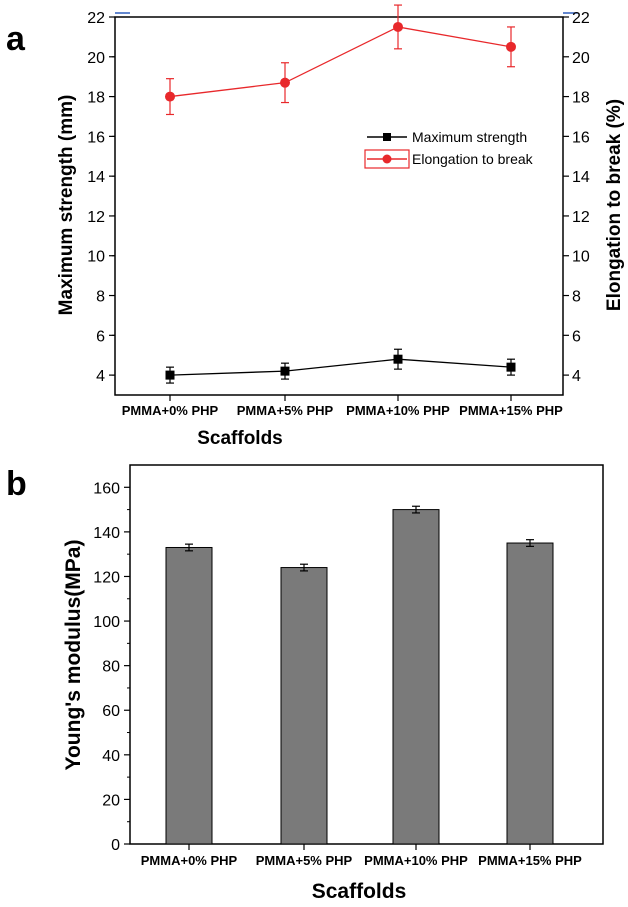 The image size is (628, 907). I want to click on y-tick-label-left-14: 14, so click(96, 177).